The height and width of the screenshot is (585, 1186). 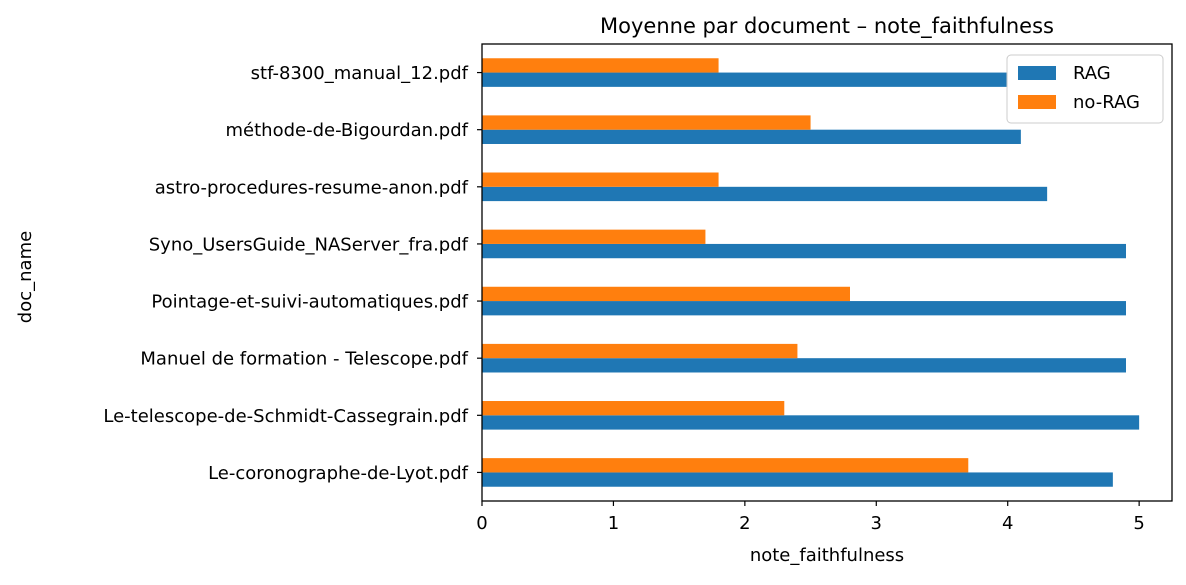 I want to click on x-tick-label: 4, so click(x=1007, y=523).